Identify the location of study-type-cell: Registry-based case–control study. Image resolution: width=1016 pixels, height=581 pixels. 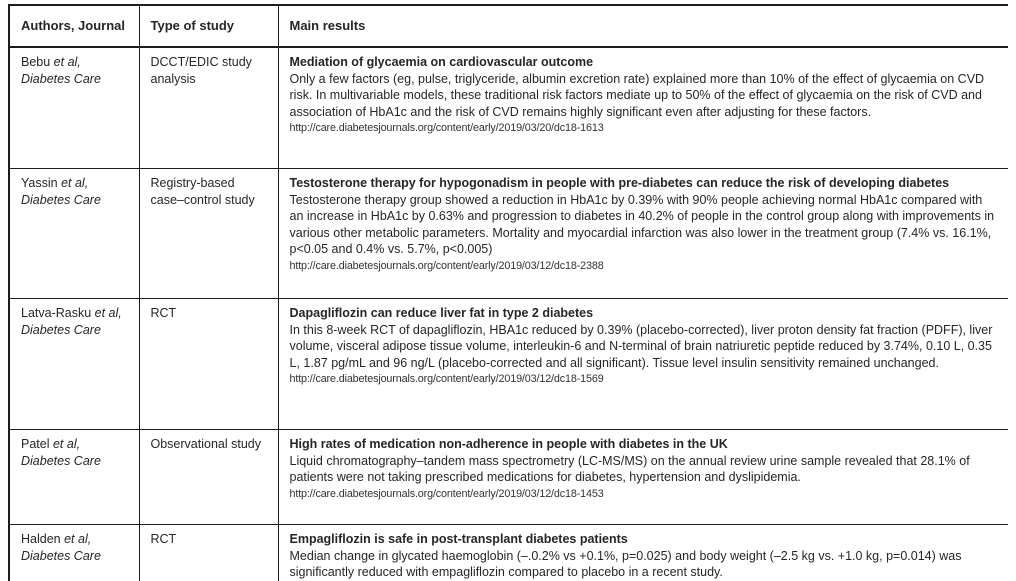
(208, 233).